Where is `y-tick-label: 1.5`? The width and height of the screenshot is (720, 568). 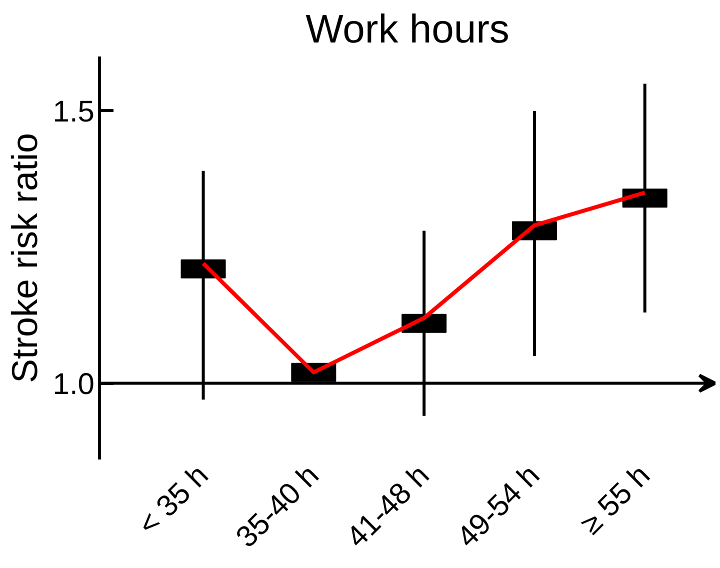
y-tick-label: 1.5 is located at coordinates (73, 111).